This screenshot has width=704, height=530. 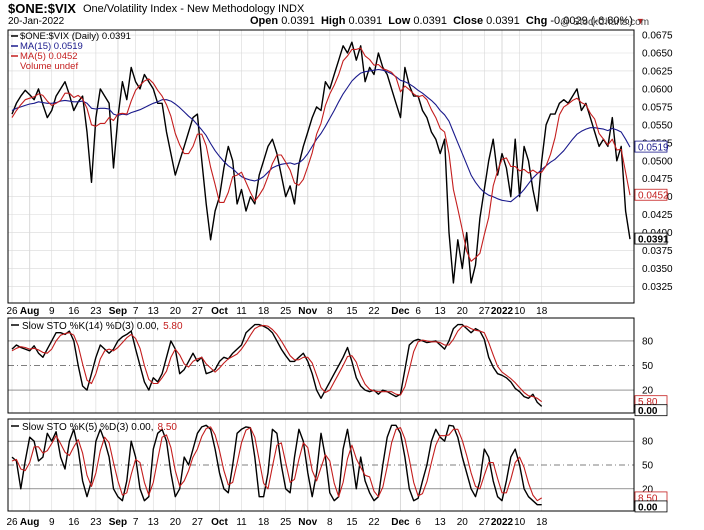 What do you see at coordinates (49, 66) in the screenshot?
I see `legend-entry: Volume undef` at bounding box center [49, 66].